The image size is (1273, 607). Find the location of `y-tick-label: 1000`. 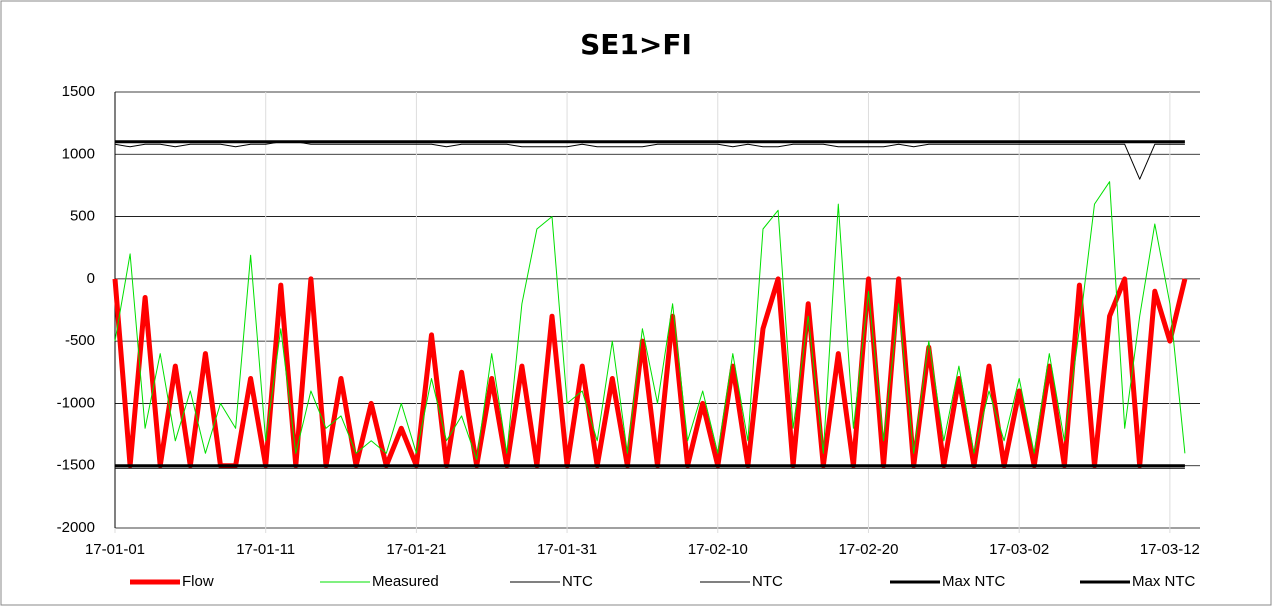

y-tick-label: 1000 is located at coordinates (78, 153).